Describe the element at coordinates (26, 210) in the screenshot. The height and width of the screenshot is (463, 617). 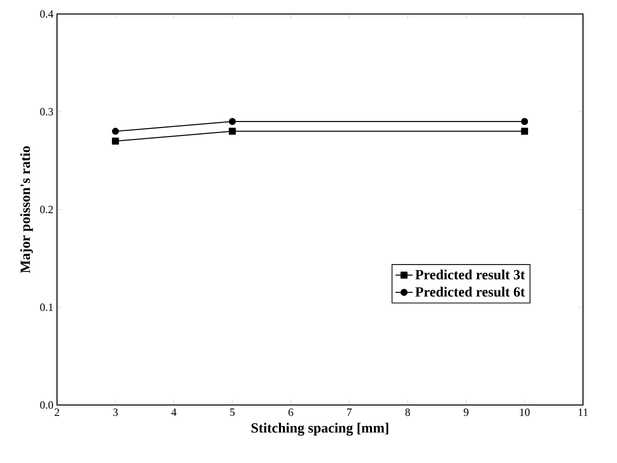
I see `y-axis-title: Major poisson's ratio` at that location.